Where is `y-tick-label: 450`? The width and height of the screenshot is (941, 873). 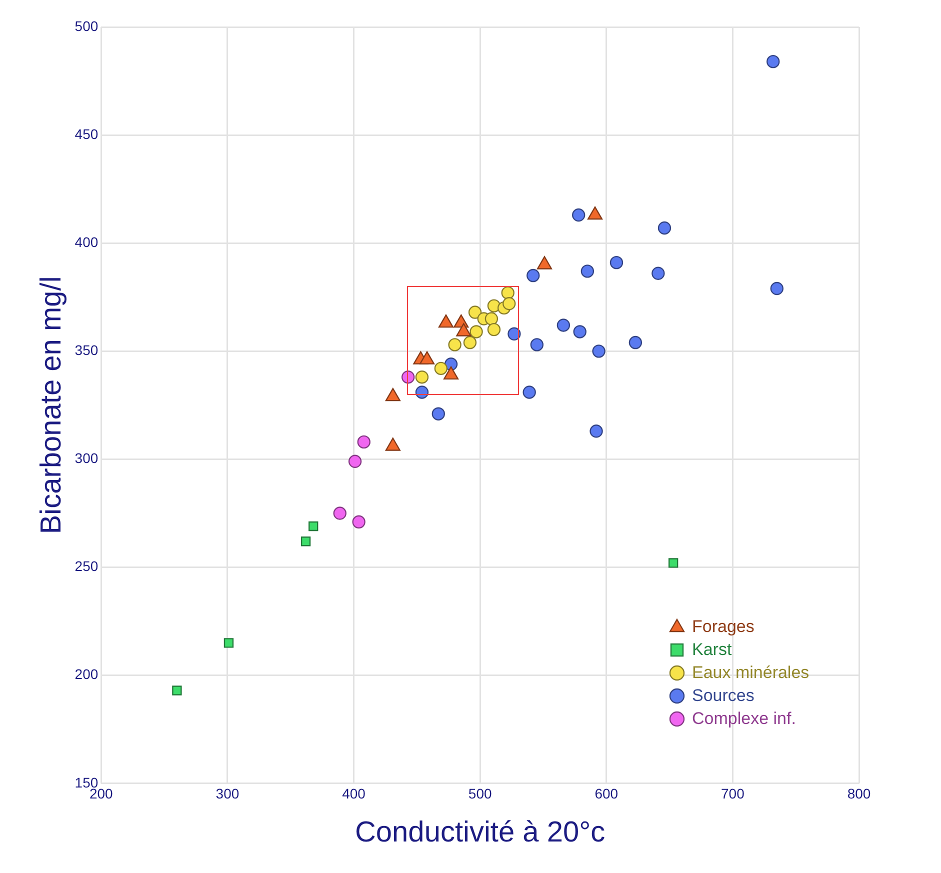
y-tick-label: 450 is located at coordinates (86, 134).